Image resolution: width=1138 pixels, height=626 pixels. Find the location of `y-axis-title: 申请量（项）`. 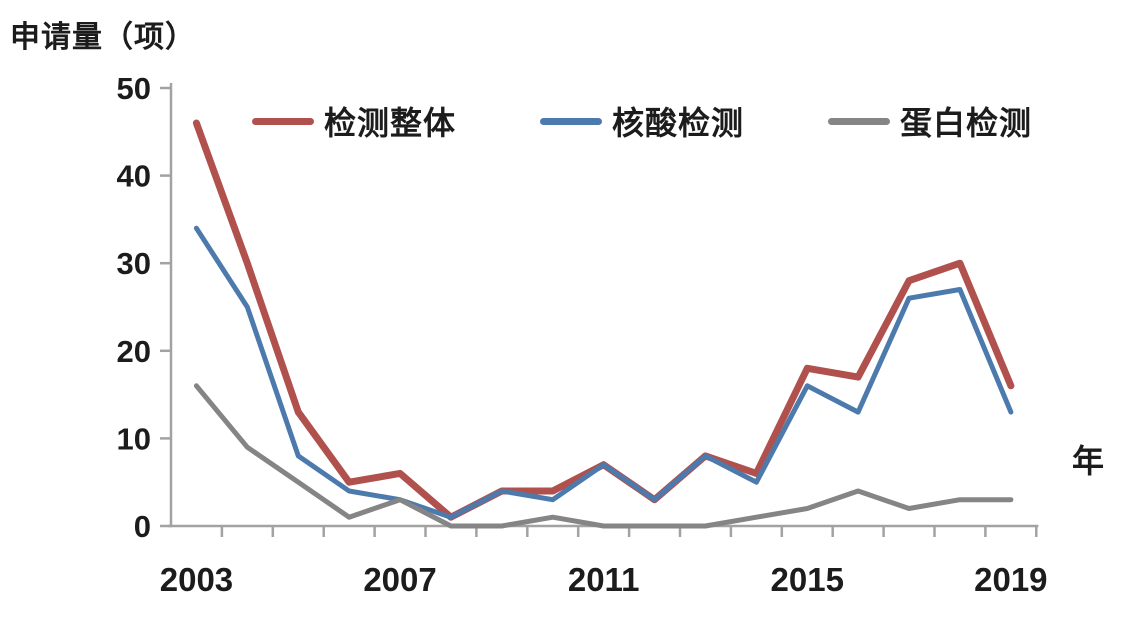

y-axis-title: 申请量（项） is located at coordinates (103, 37).